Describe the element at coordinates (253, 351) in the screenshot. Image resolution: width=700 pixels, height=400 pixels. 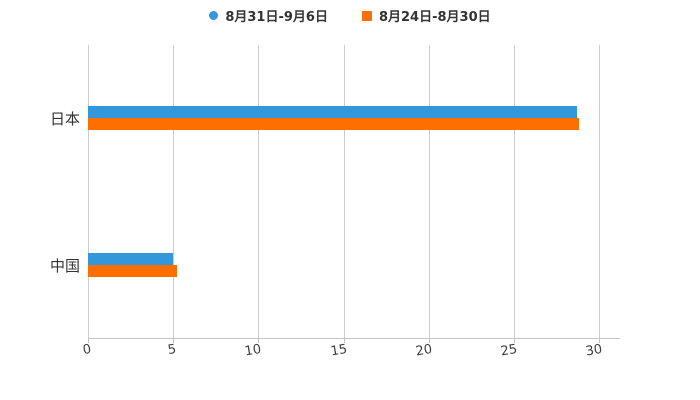
I see `x-tick-label-10: 10` at that location.